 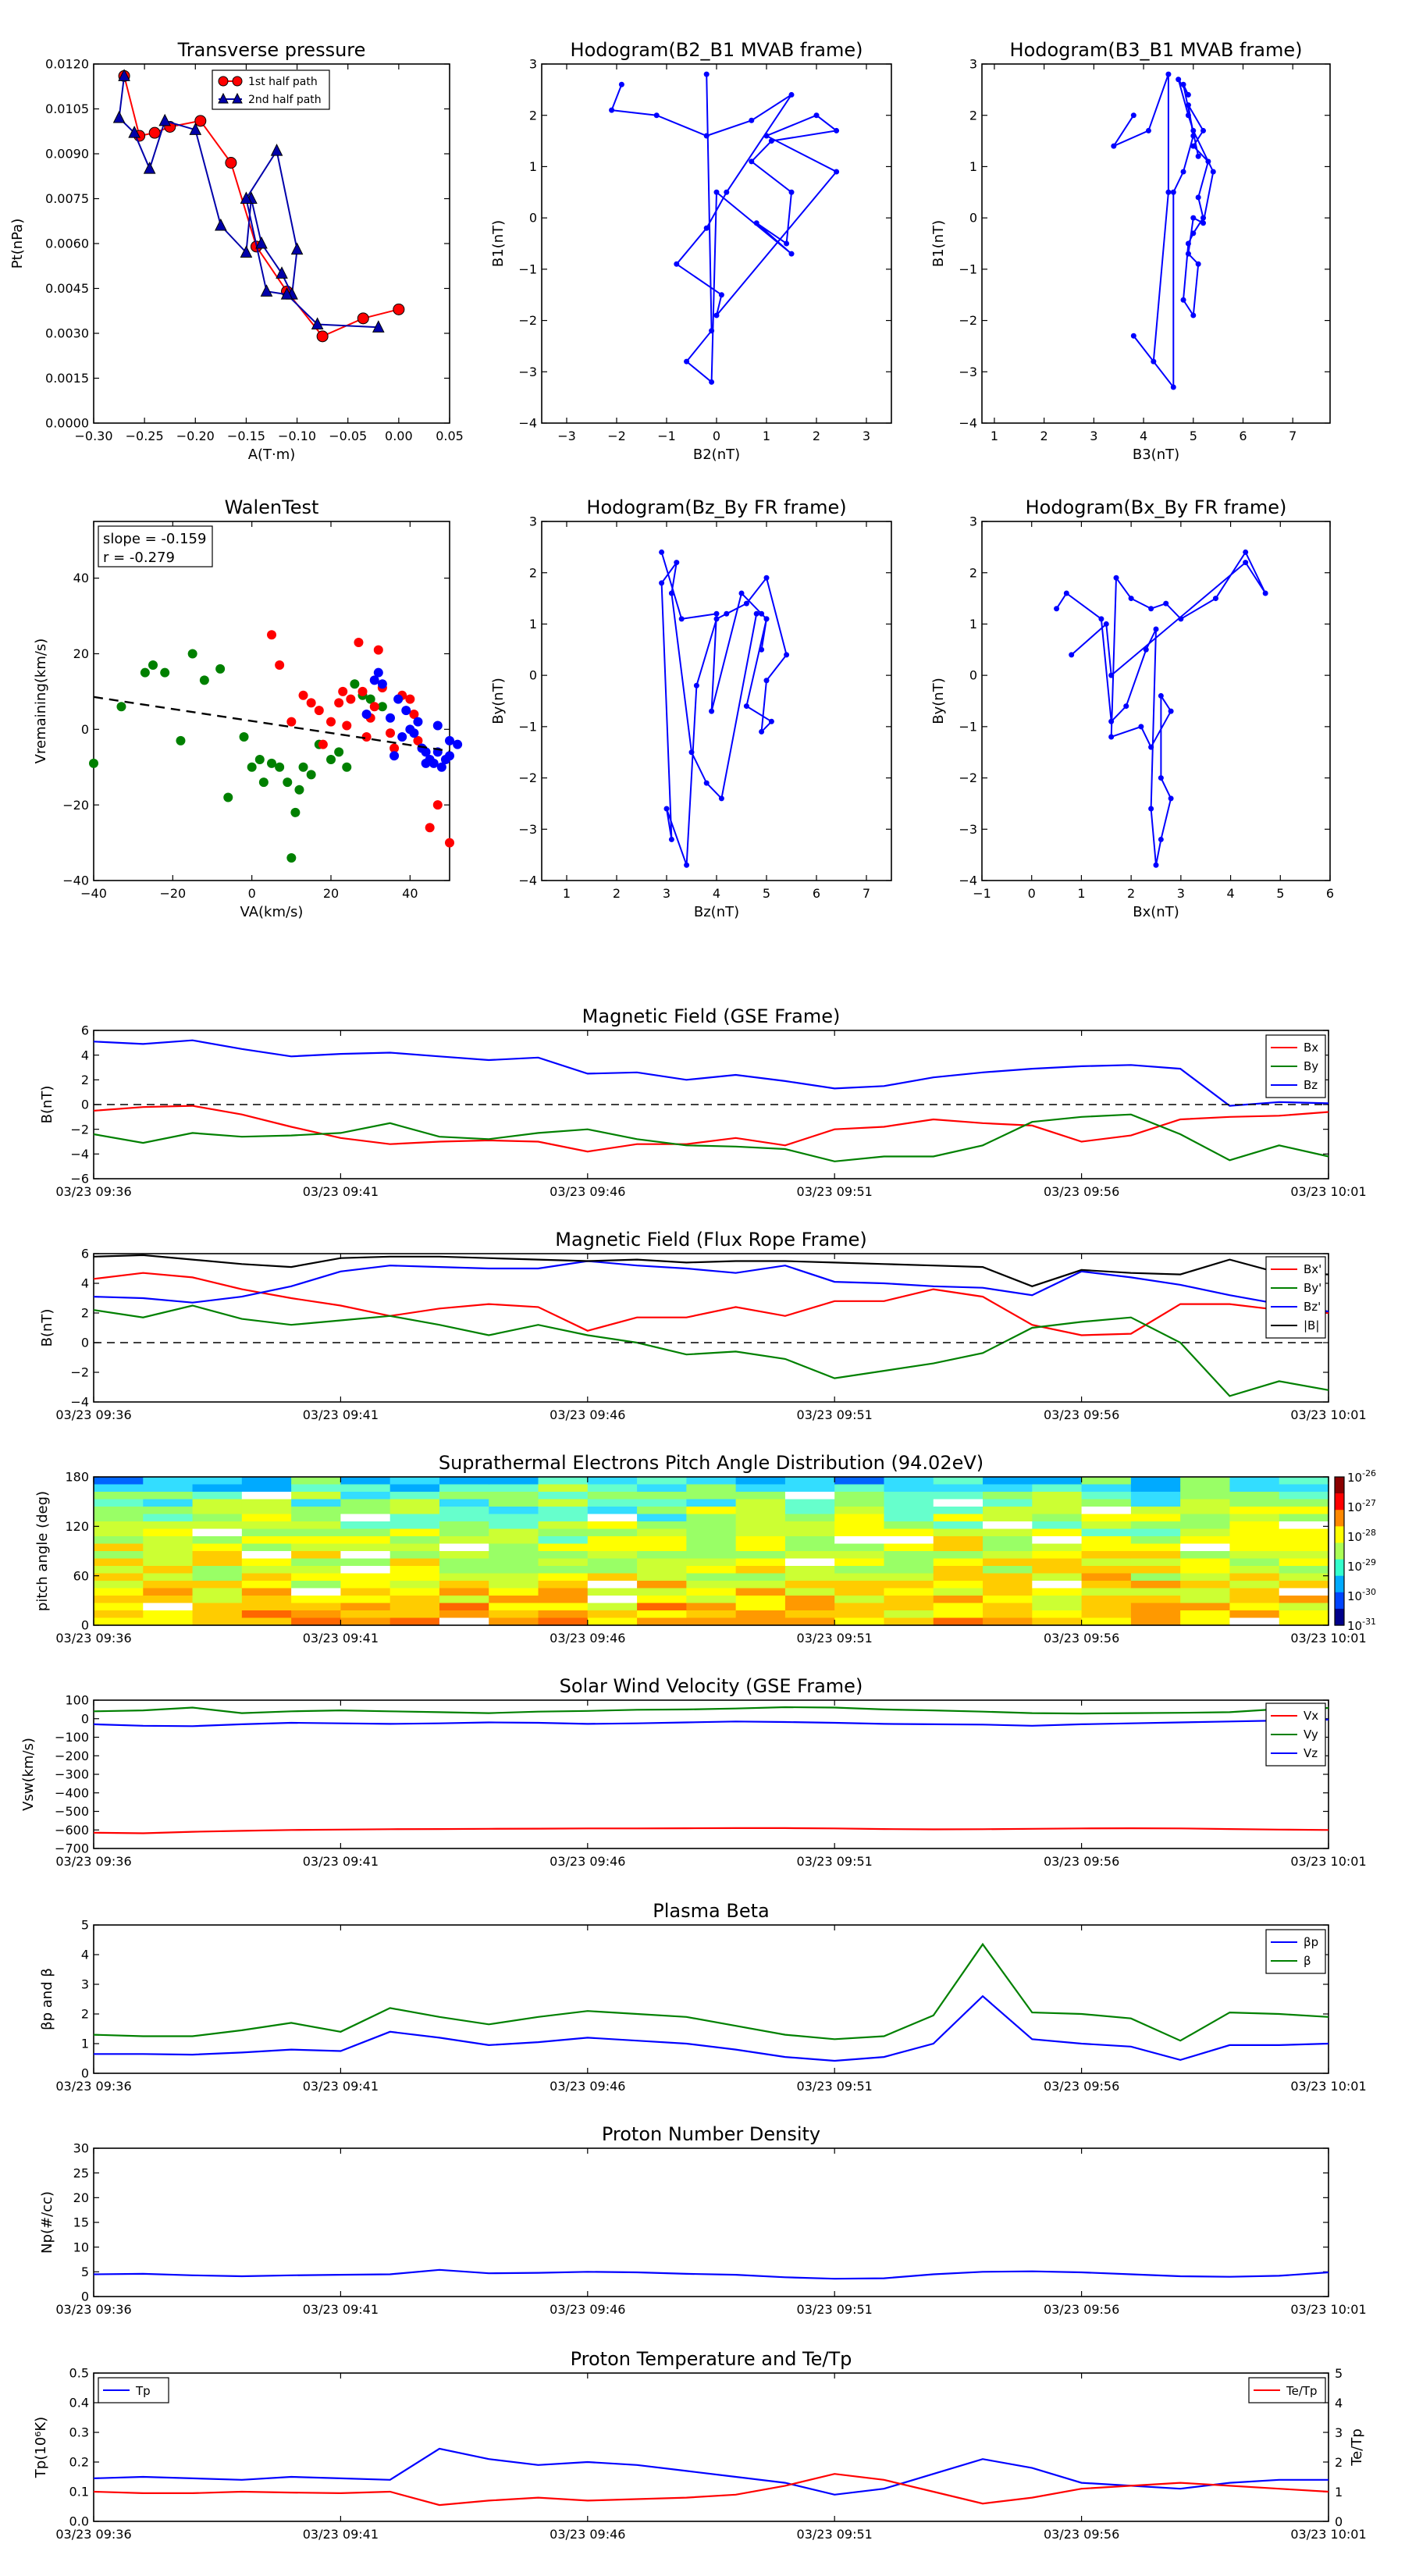 What do you see at coordinates (835, 1414) in the screenshot?
I see `fr-xtick-label: 03/23 09:51` at bounding box center [835, 1414].